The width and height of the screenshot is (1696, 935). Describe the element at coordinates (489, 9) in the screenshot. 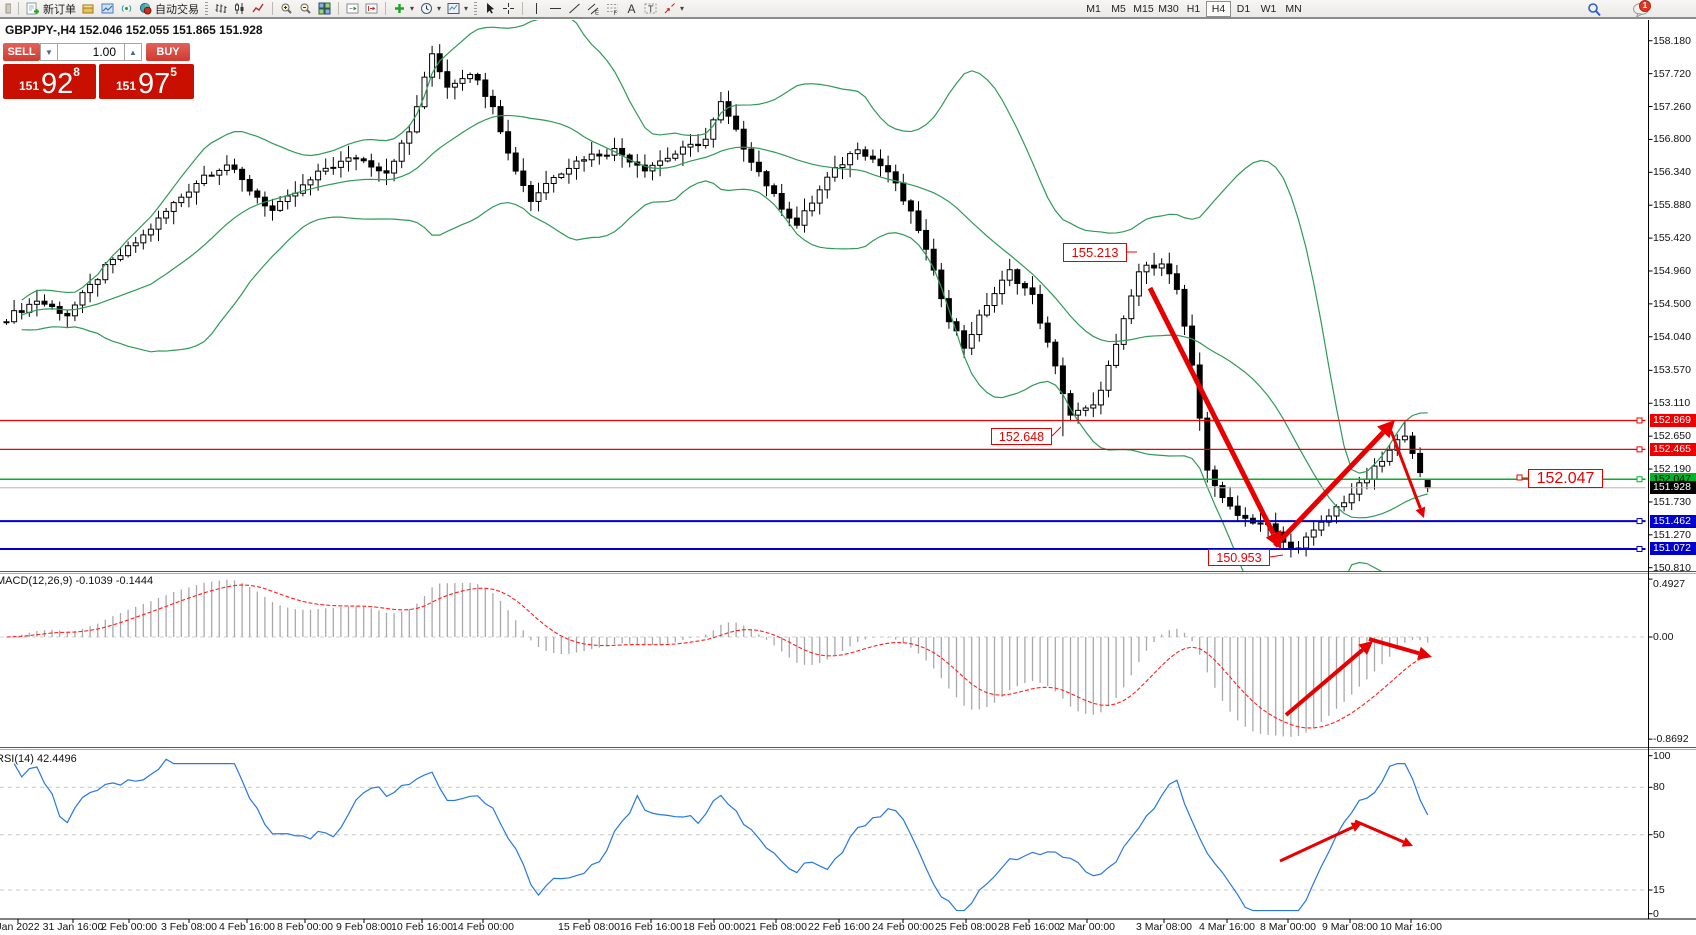

I see `cursor-icon` at that location.